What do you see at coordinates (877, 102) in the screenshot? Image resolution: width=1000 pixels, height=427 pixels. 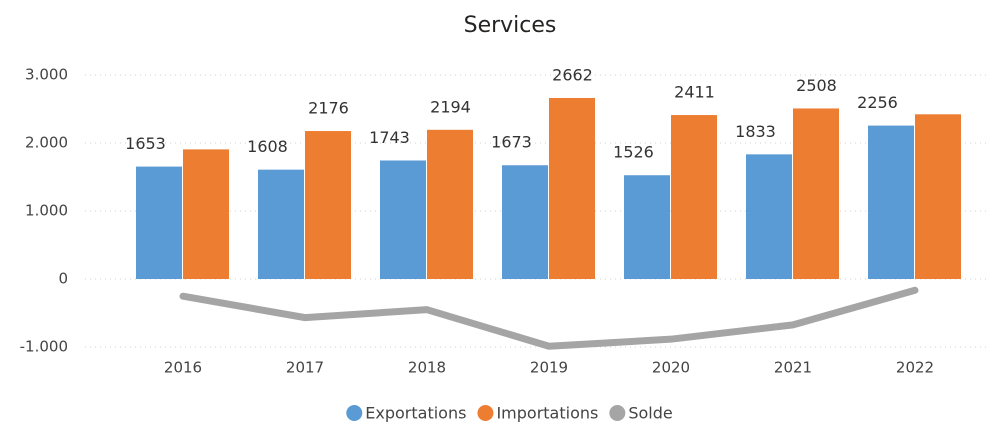 I see `data-label: 2256` at bounding box center [877, 102].